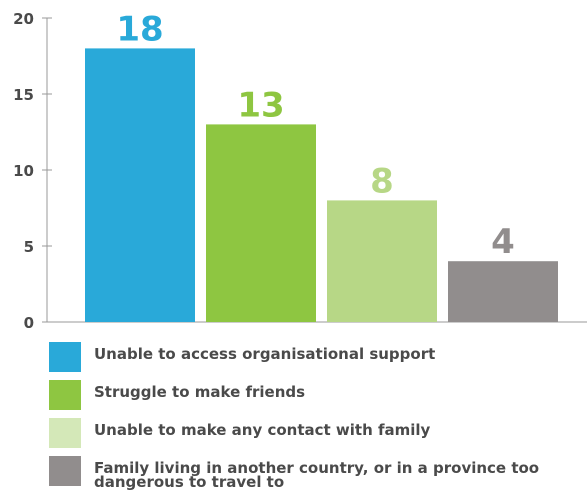 The height and width of the screenshot is (504, 587). Describe the element at coordinates (29, 247) in the screenshot. I see `y-tick-label: 5` at that location.